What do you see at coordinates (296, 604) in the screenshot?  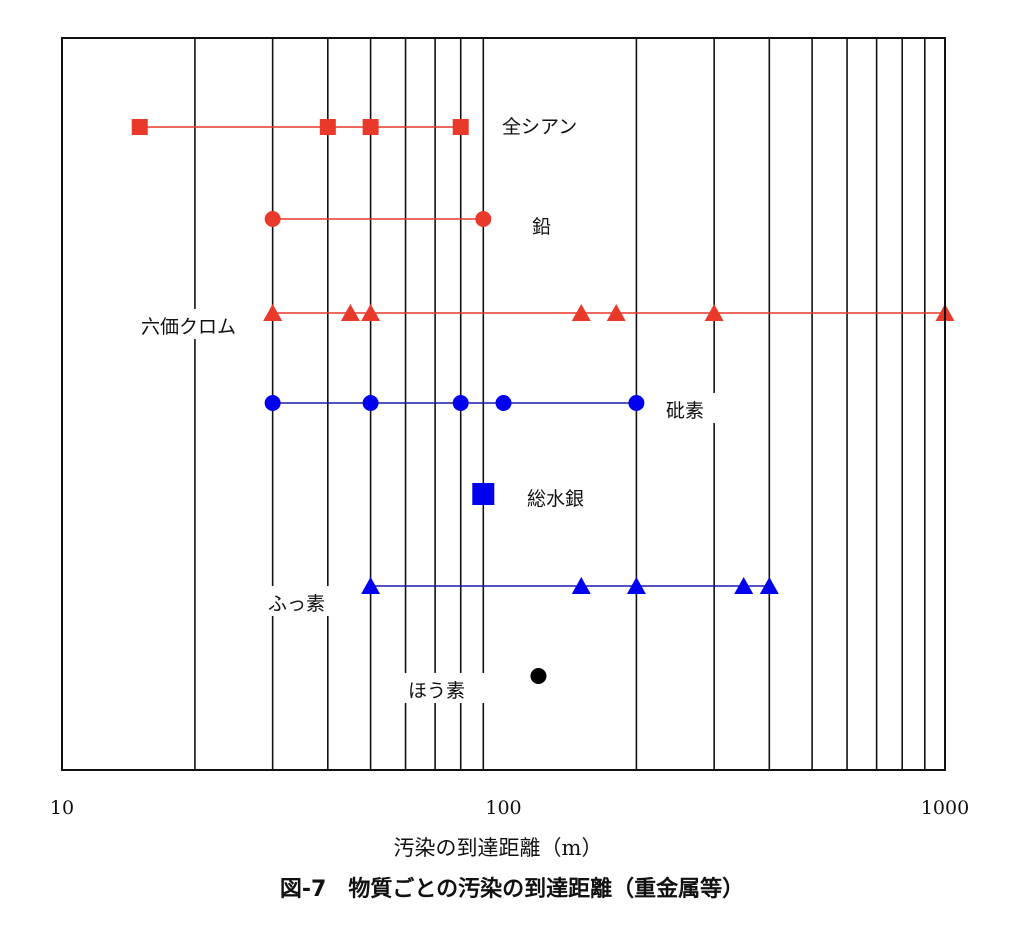 I see `series-label: ふっ素` at bounding box center [296, 604].